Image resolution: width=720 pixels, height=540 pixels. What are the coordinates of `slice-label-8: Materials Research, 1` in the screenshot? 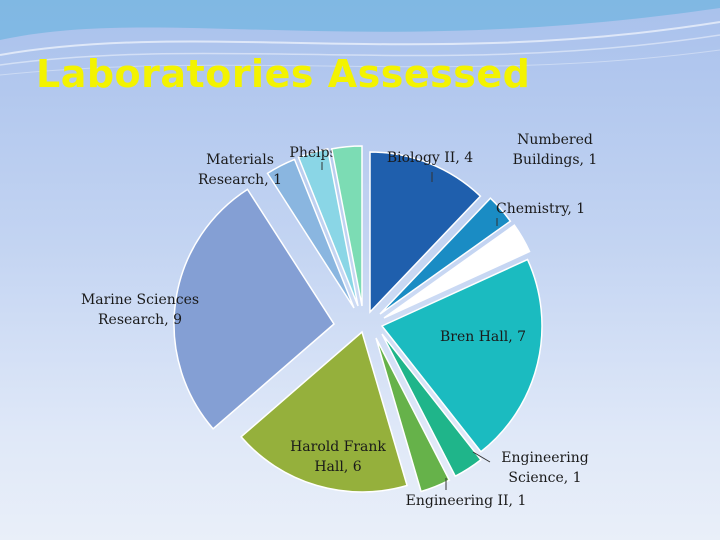 It's located at (240, 170).